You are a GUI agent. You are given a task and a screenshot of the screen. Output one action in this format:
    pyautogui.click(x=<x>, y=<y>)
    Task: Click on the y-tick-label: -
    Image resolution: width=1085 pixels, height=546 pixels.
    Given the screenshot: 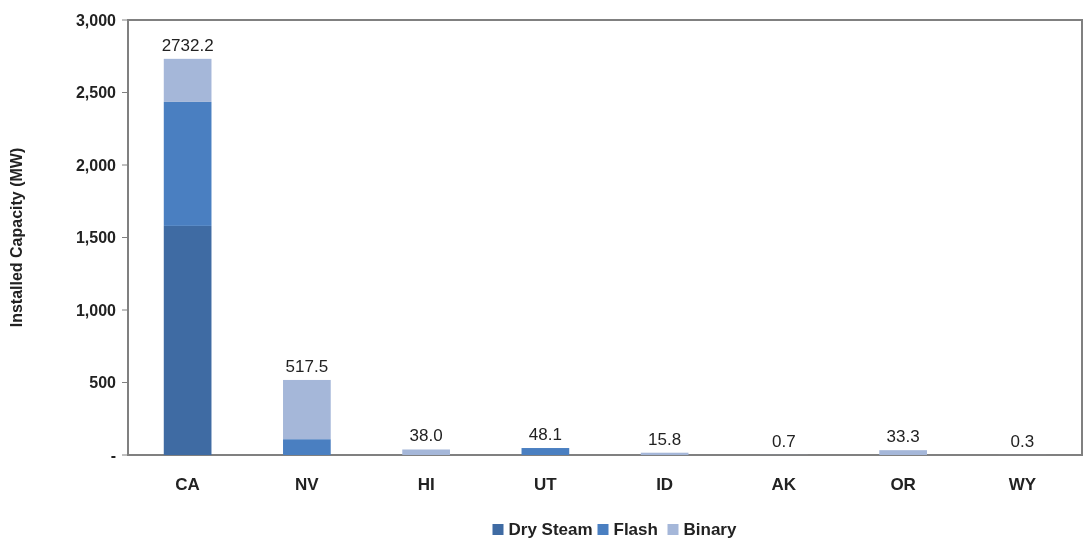 What is the action you would take?
    pyautogui.click(x=113, y=455)
    